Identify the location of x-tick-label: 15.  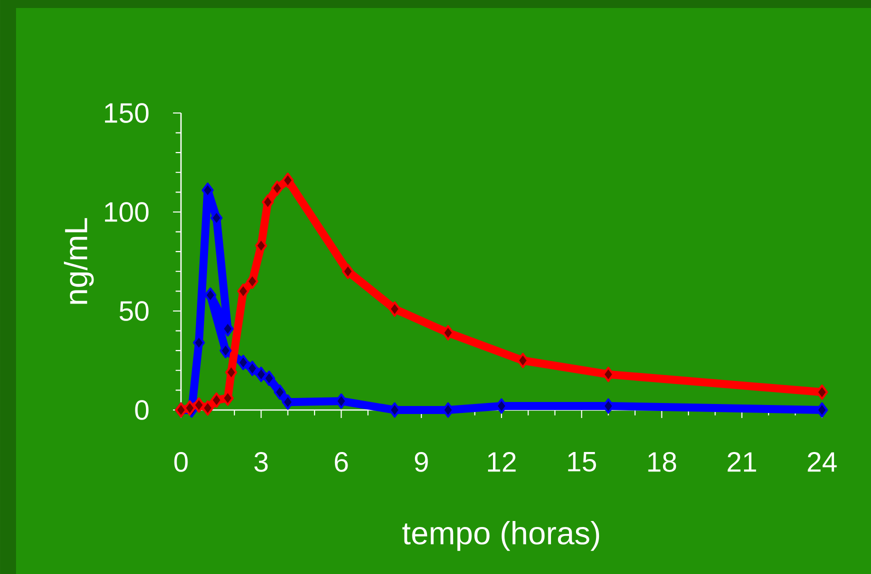
(582, 462).